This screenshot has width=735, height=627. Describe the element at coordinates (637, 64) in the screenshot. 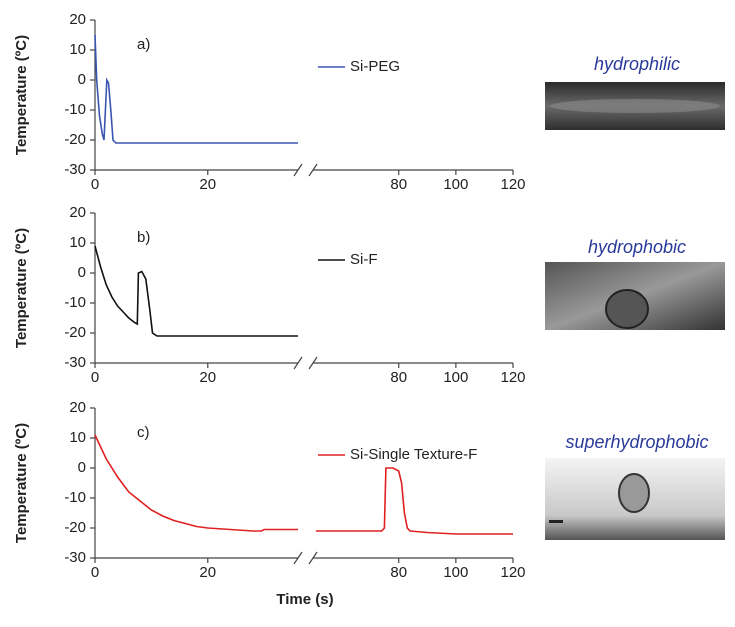

I see `image-caption: hydrophilic` at that location.